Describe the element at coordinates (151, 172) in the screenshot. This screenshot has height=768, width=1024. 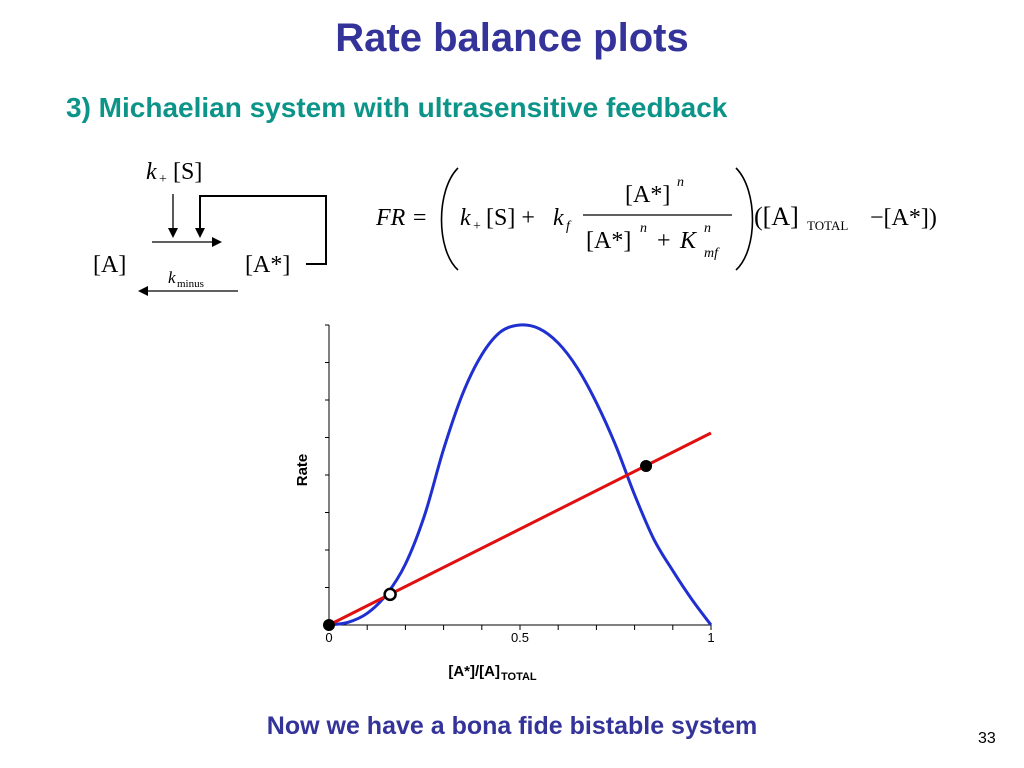
I see `k-plus-symbol: k` at that location.